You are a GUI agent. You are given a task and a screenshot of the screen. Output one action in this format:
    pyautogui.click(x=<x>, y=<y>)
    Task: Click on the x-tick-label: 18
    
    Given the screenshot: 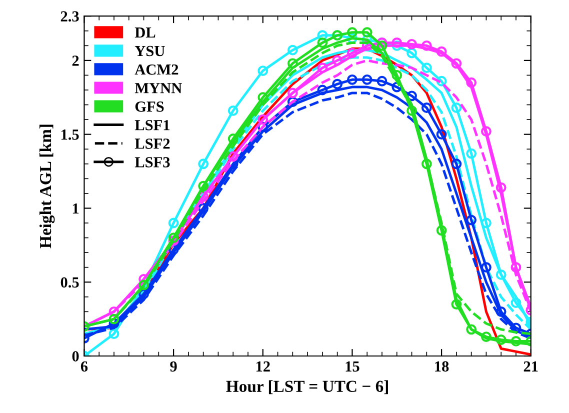 What is the action you would take?
    pyautogui.click(x=442, y=366)
    